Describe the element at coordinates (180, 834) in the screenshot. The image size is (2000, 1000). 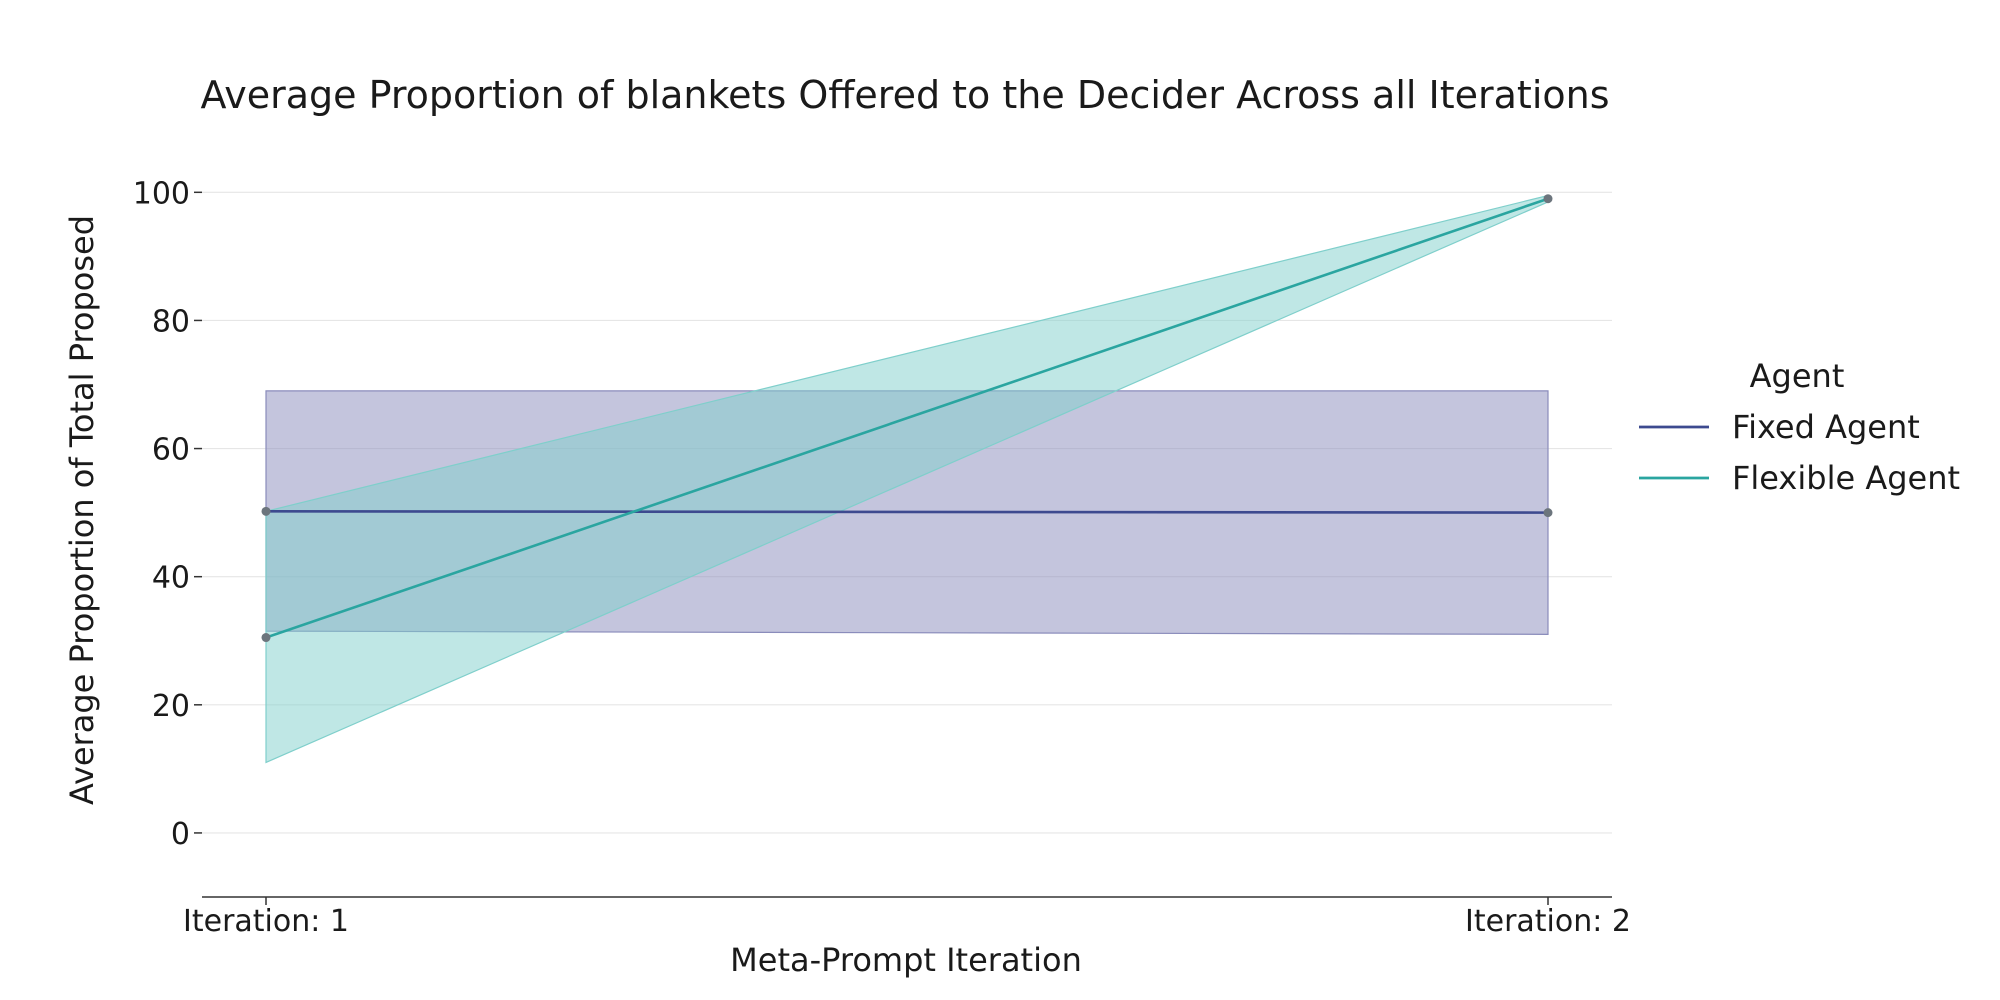
I see `y-tick-label-0: 0` at that location.